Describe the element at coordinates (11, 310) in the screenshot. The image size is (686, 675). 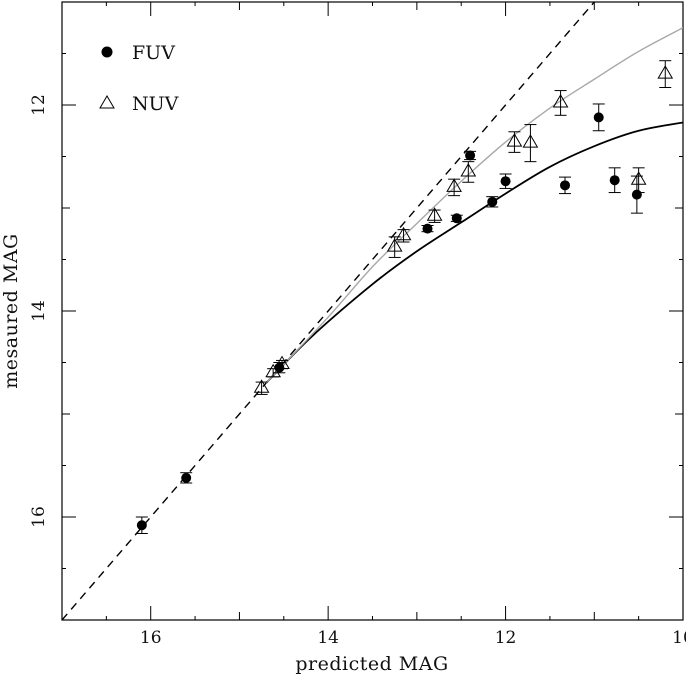
I see `y-axis-title: mesaured MAG` at that location.